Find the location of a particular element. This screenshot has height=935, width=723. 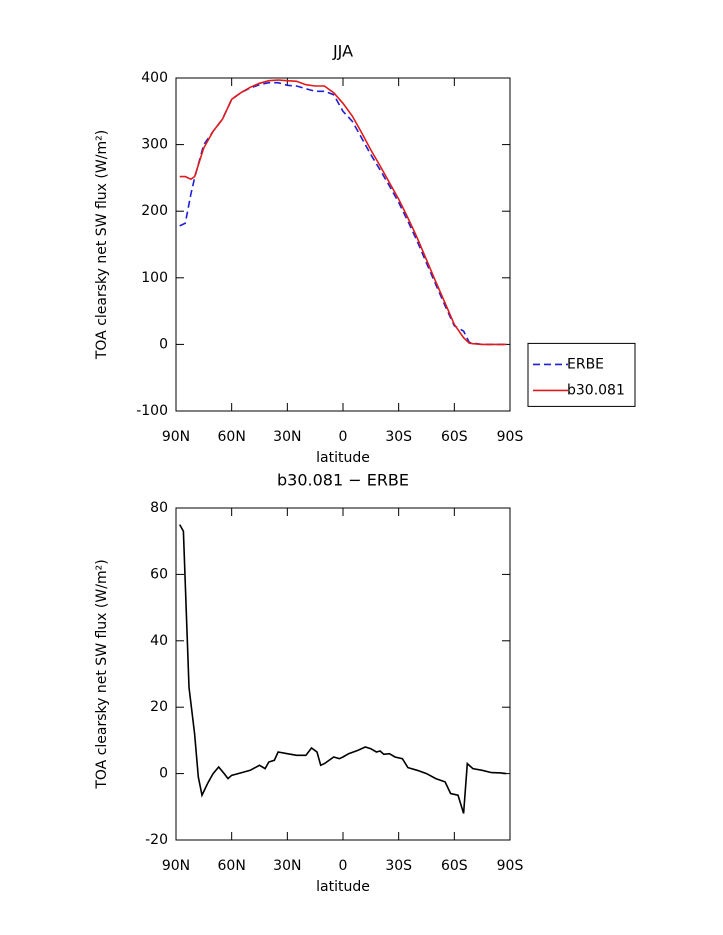

y-tick-label: 20 is located at coordinates (159, 707).